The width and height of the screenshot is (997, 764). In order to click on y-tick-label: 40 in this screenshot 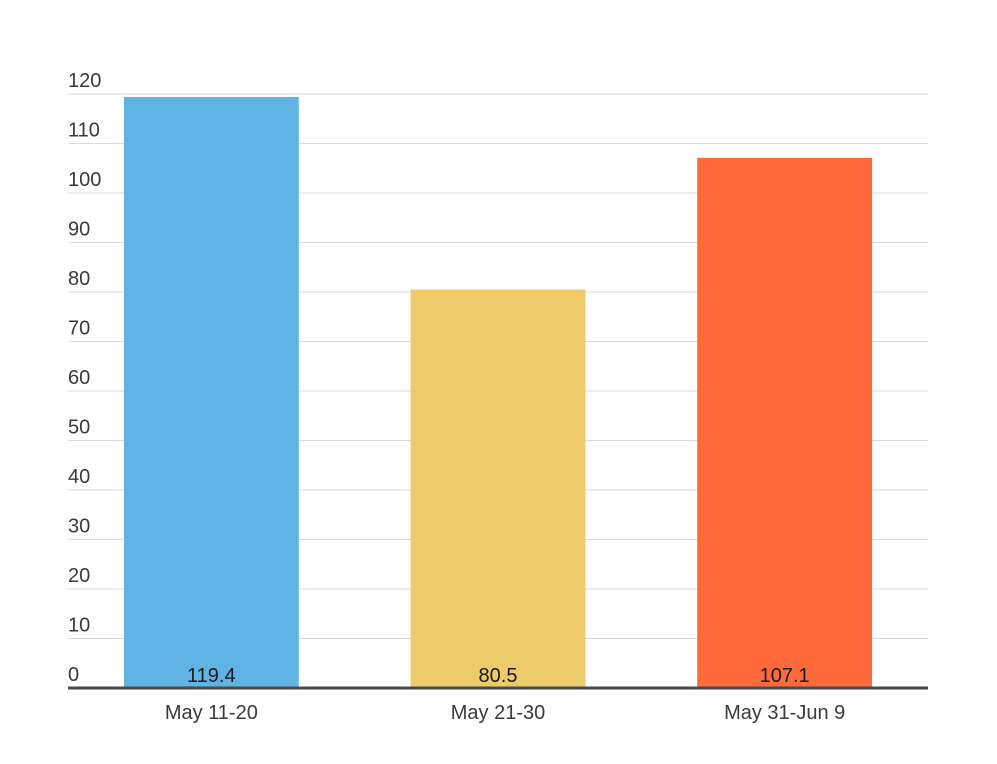, I will do `click(79, 477)`.